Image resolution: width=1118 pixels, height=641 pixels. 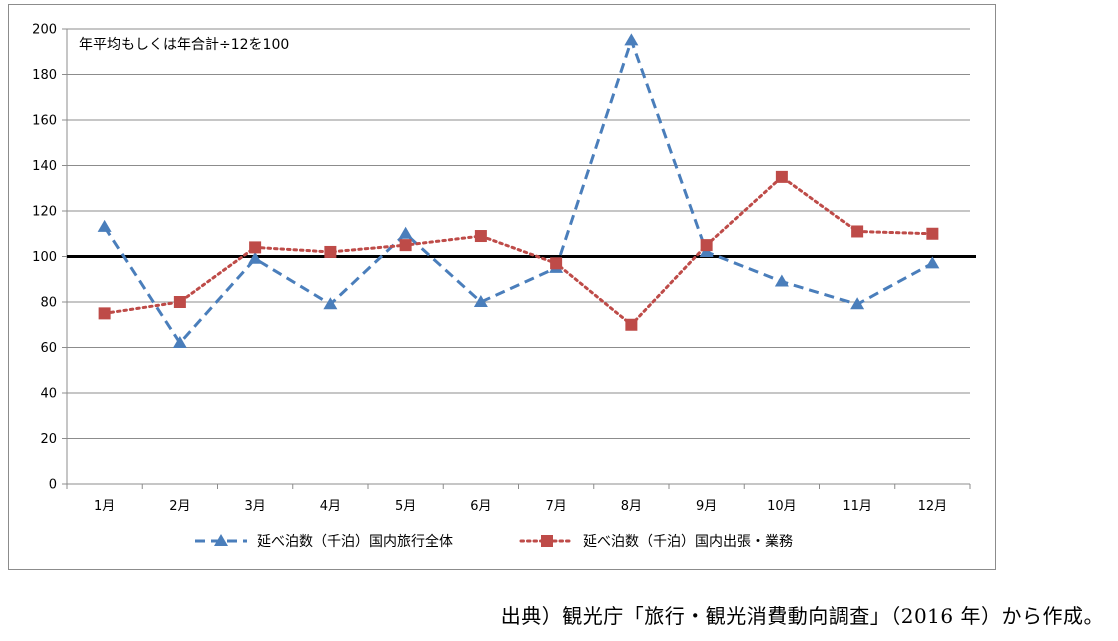 What do you see at coordinates (555, 506) in the screenshot?
I see `x-category-label: 7月` at bounding box center [555, 506].